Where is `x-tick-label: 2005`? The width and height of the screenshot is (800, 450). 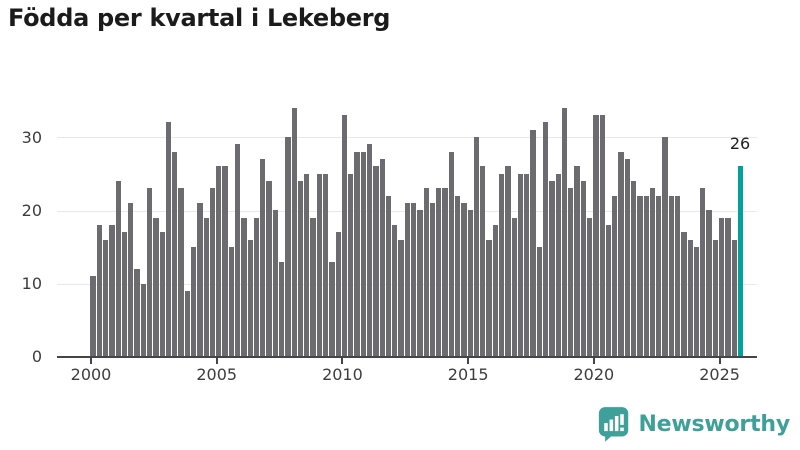 x-tick-label: 2005 is located at coordinates (217, 374).